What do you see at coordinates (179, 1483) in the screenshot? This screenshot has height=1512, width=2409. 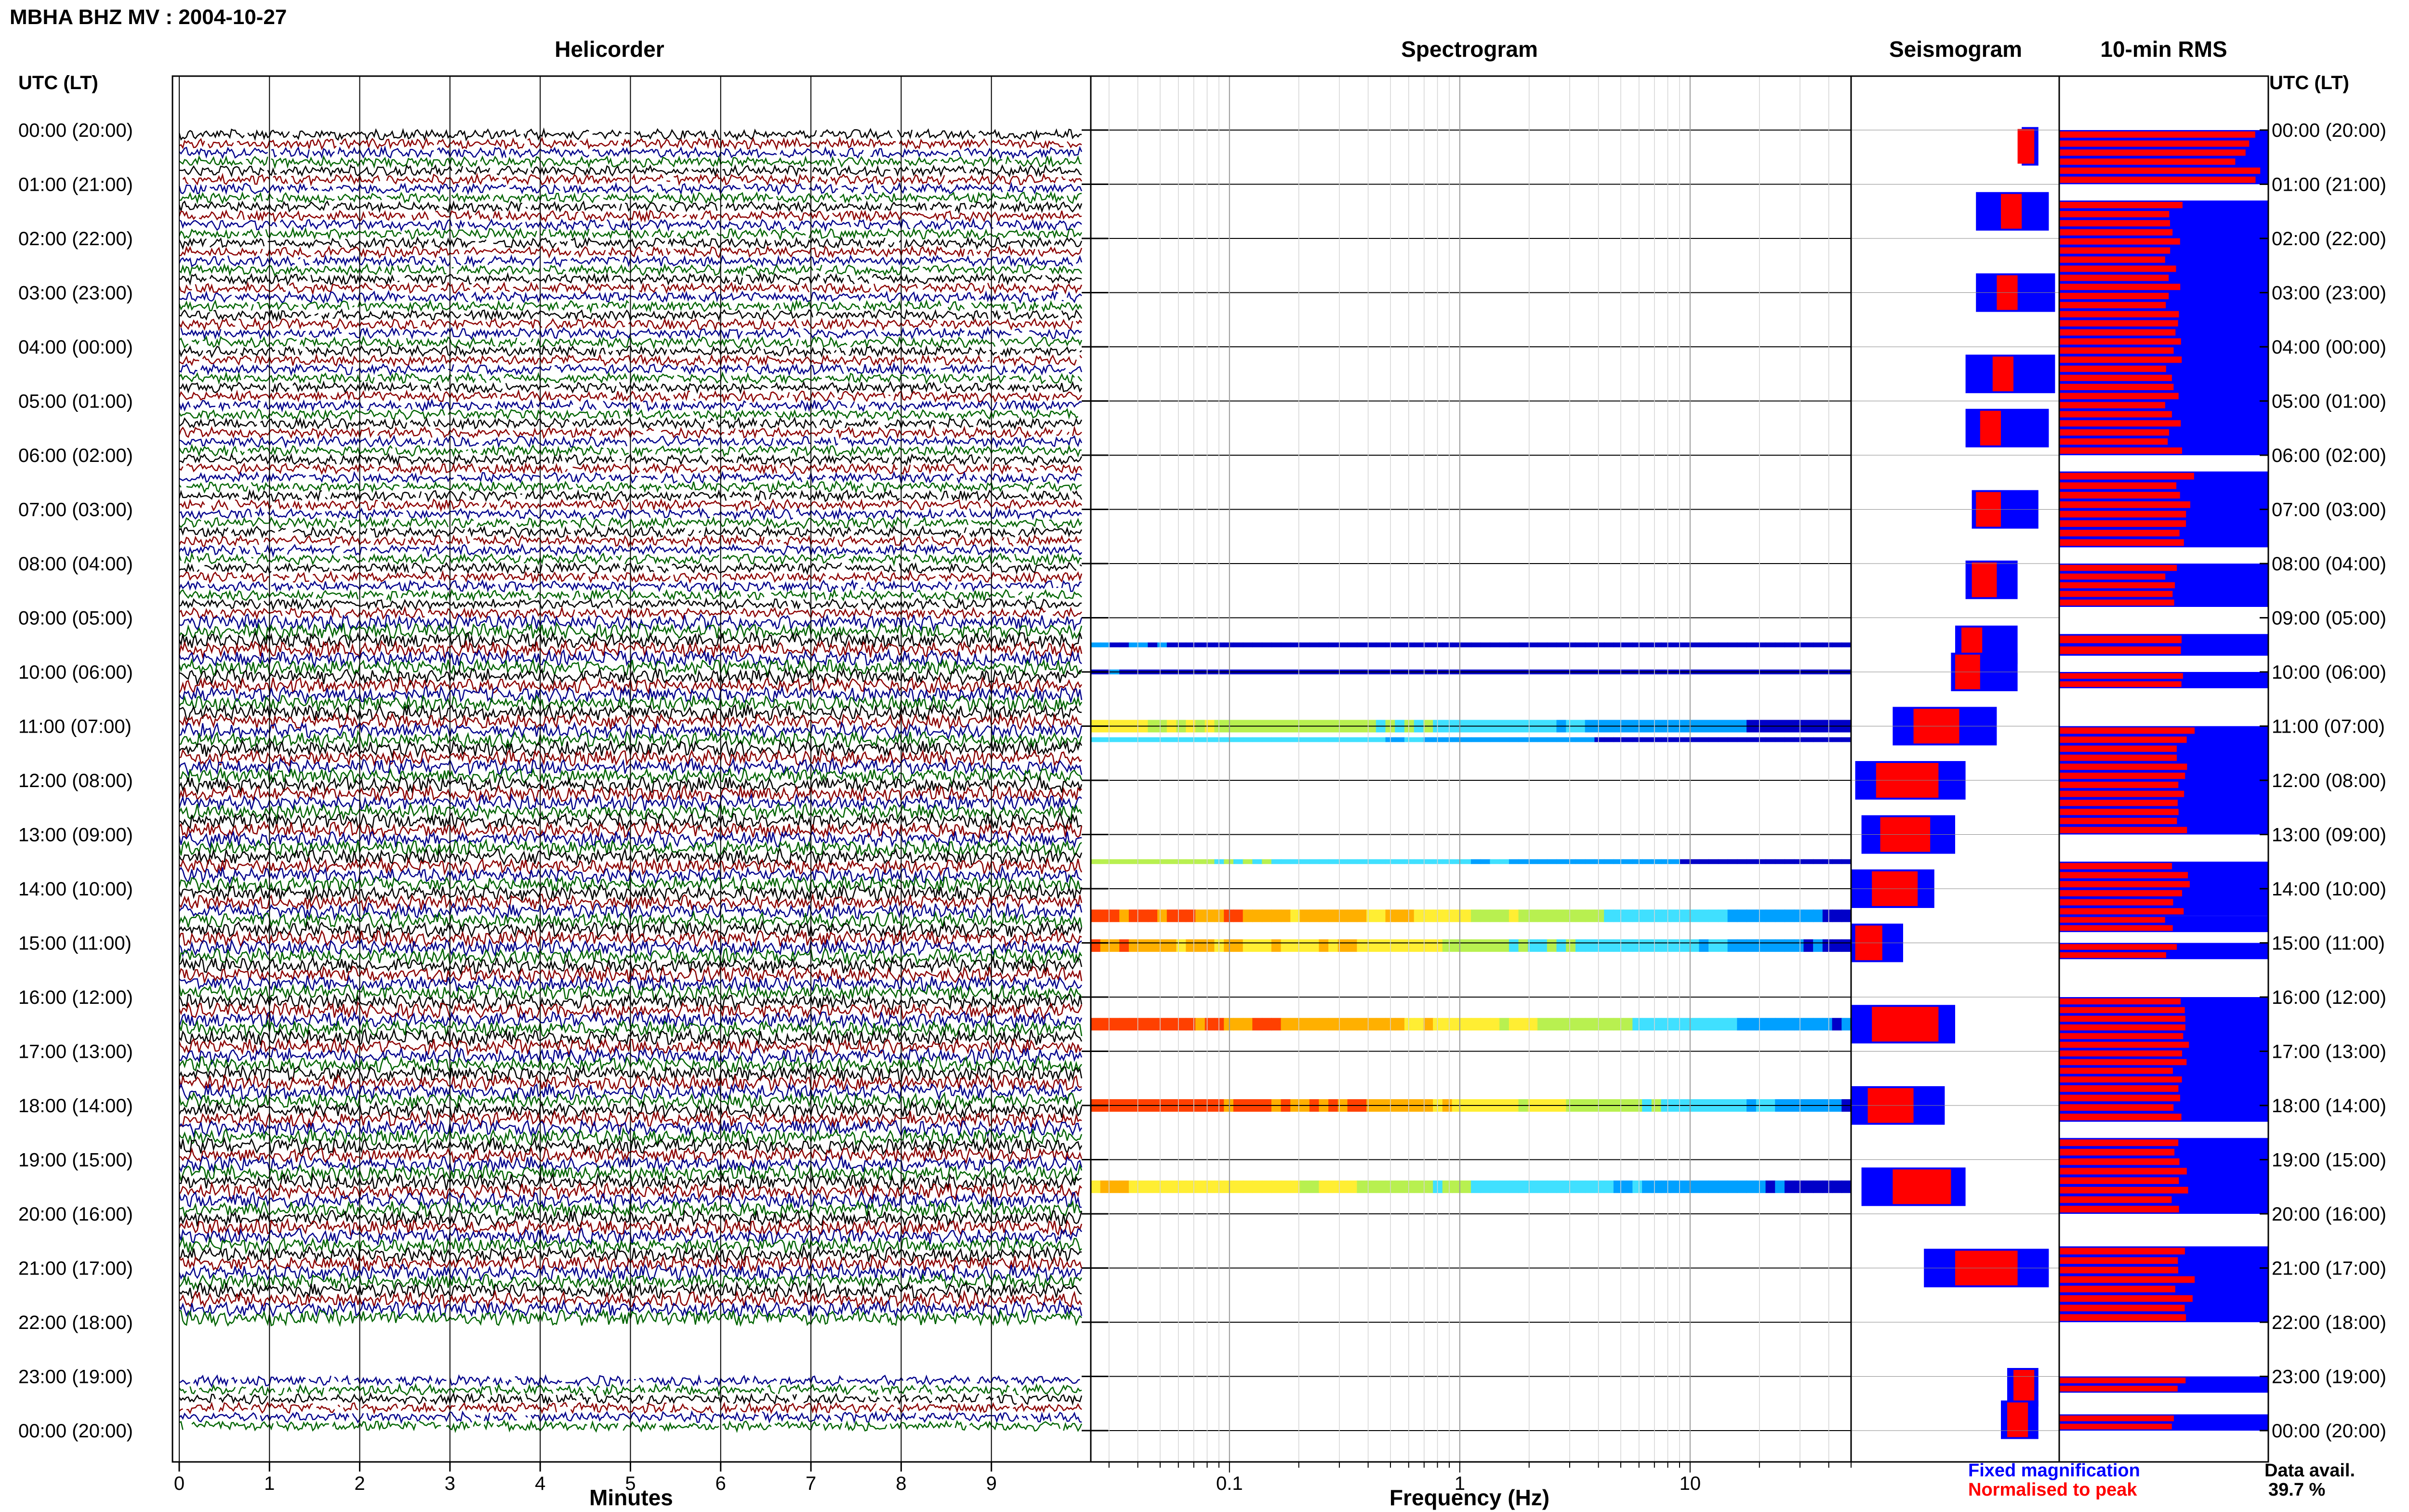 I see `minute-tick-label: 0` at bounding box center [179, 1483].